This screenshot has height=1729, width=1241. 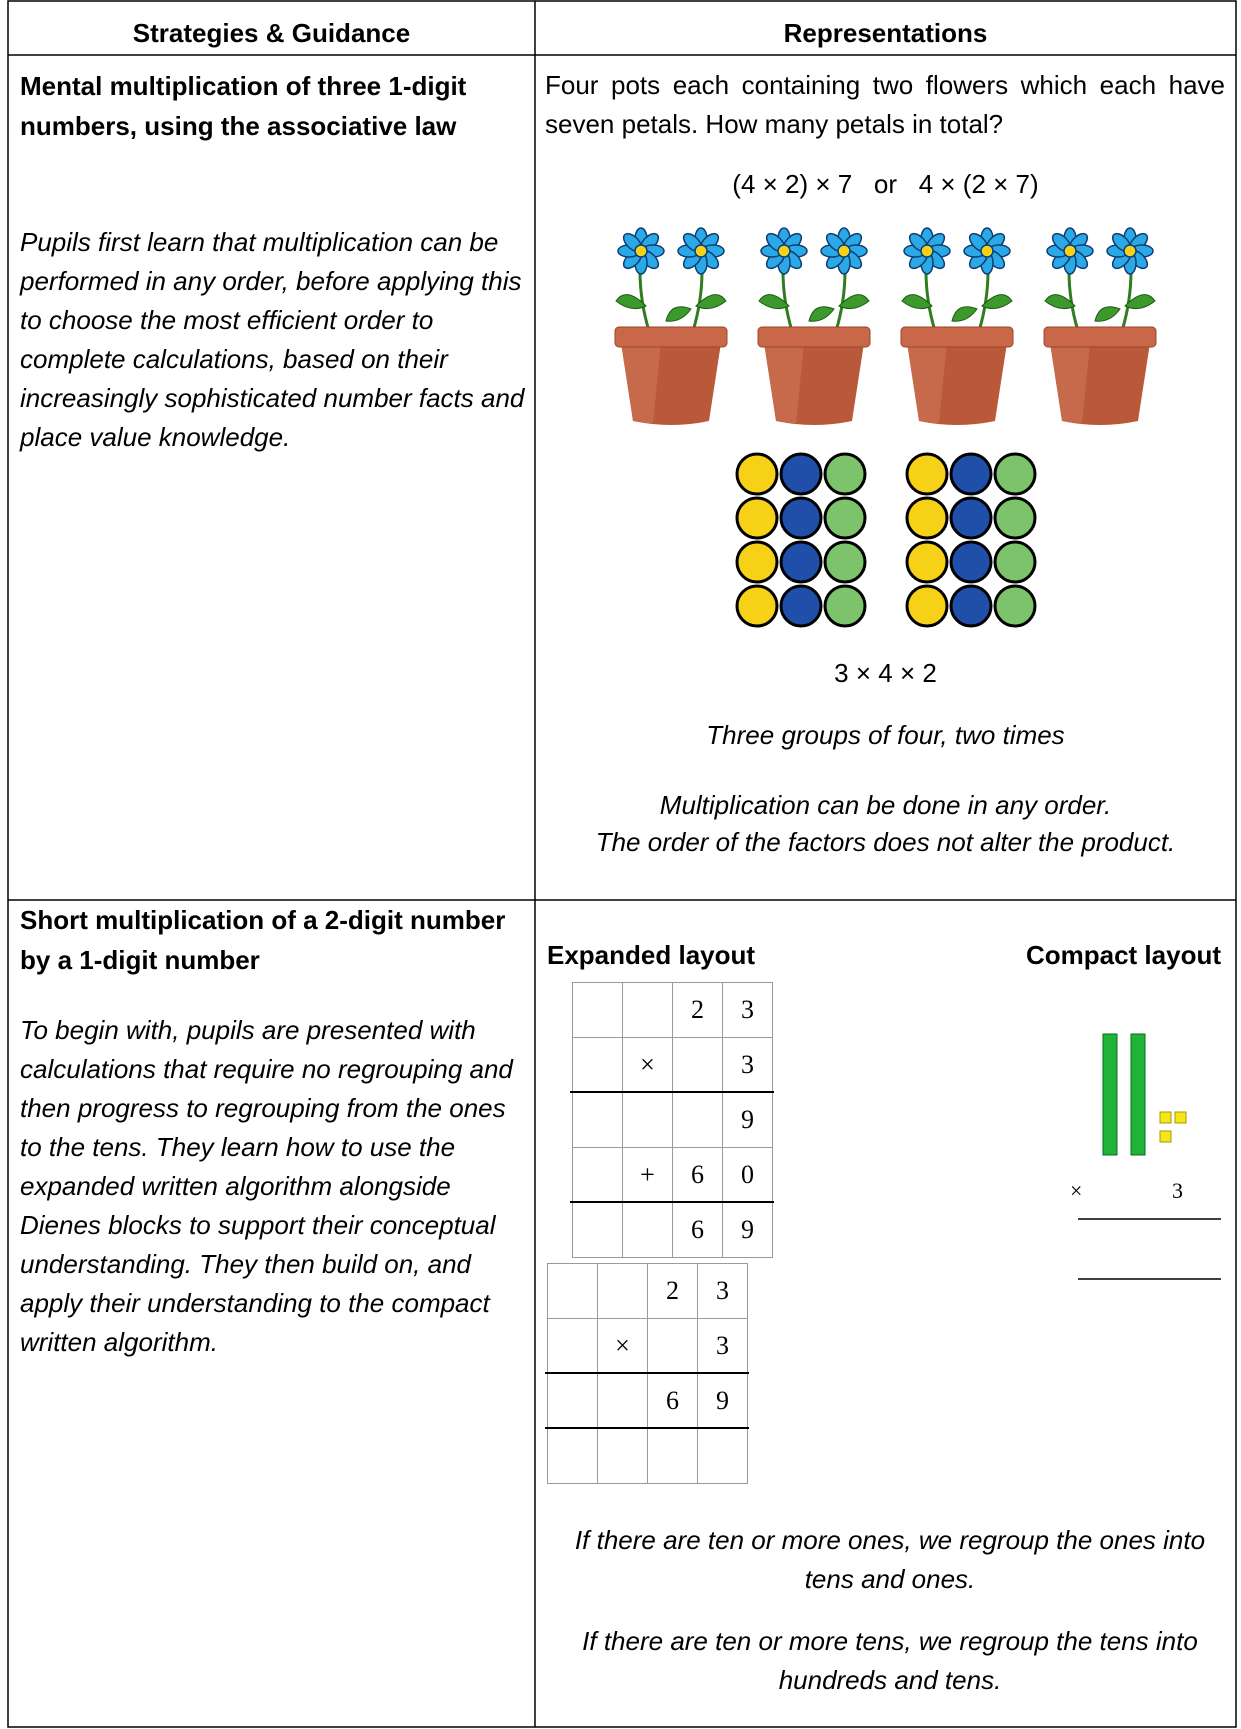 What do you see at coordinates (747, 1175) in the screenshot?
I see `grid-cell: 0` at bounding box center [747, 1175].